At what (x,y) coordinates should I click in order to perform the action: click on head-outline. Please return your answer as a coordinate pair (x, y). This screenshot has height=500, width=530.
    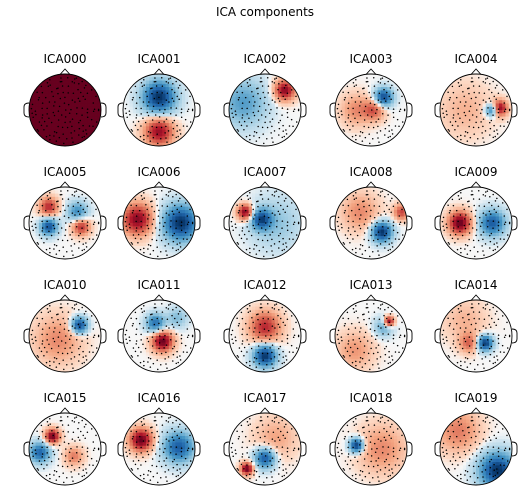
    Looking at the image, I should click on (371, 110).